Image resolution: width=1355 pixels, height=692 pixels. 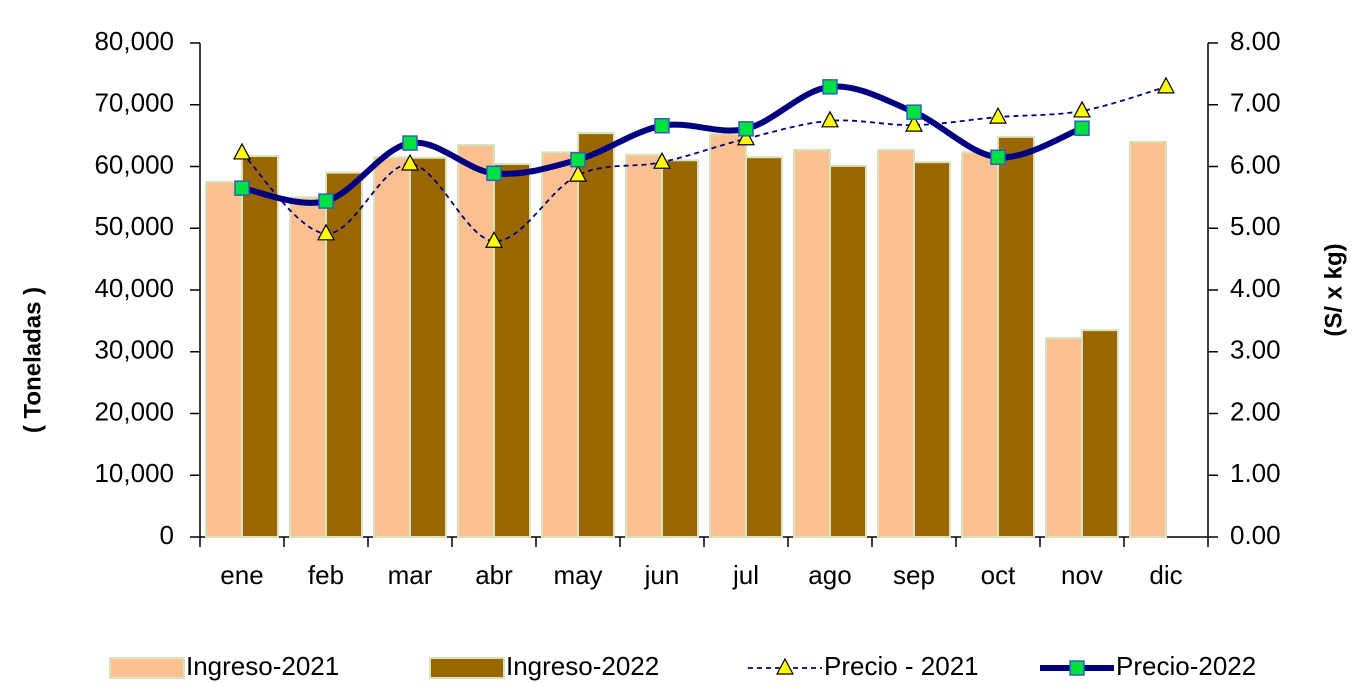 What do you see at coordinates (134, 473) in the screenshot?
I see `y-tick-label: 10,000` at bounding box center [134, 473].